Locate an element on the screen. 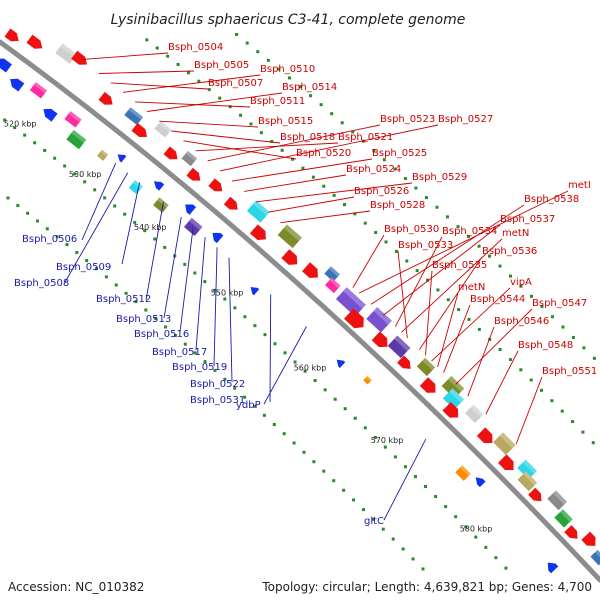 The height and width of the screenshot is (600, 600). gene-label-forward: Bsph_0514 is located at coordinates (309, 87).